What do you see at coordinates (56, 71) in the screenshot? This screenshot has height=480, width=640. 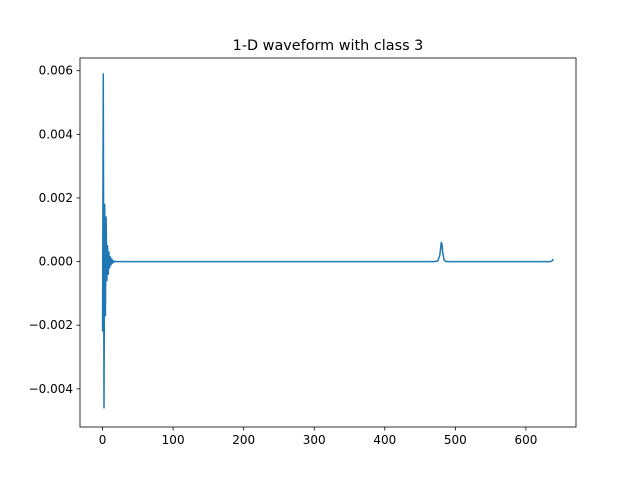 I see `y-tick-label: 0.006` at bounding box center [56, 71].